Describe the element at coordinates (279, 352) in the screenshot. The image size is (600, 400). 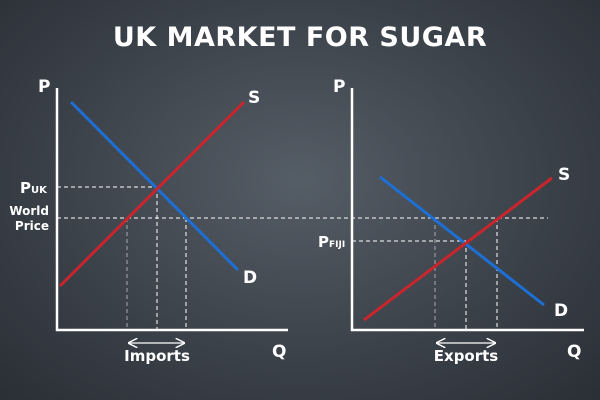
I see `left-q-axis-label: Q` at that location.